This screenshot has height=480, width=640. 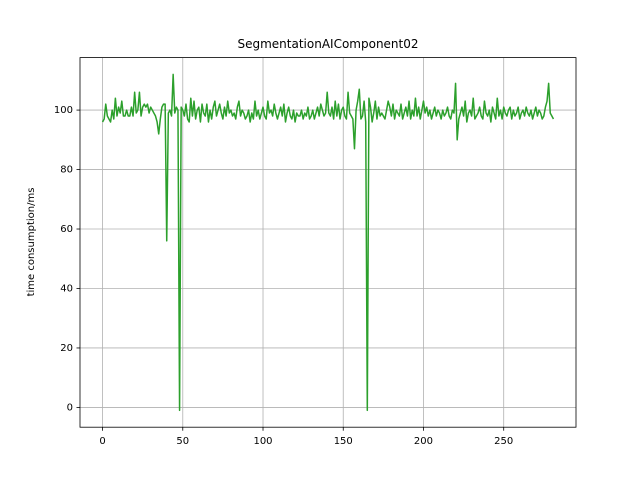 I want to click on x-tick-label: 100, so click(x=262, y=441).